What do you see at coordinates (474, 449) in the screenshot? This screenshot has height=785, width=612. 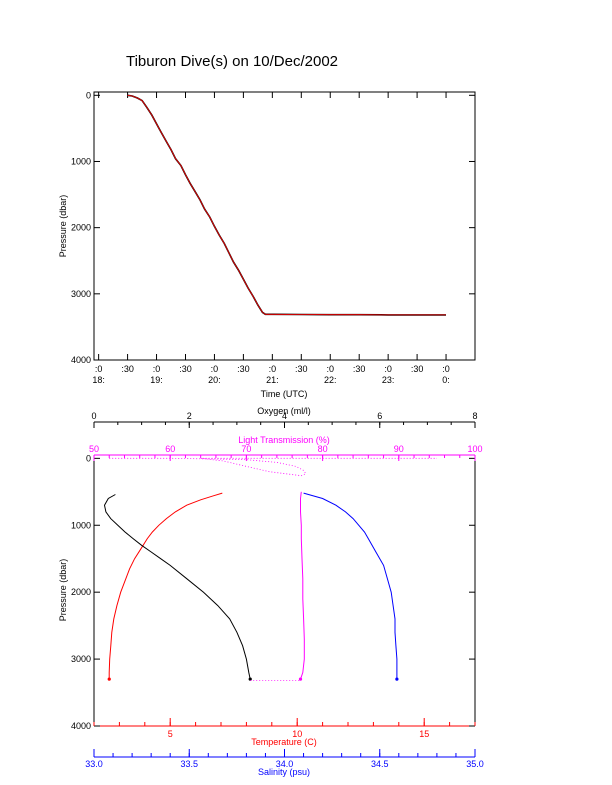 I see `light-tick-label: 100` at bounding box center [474, 449].